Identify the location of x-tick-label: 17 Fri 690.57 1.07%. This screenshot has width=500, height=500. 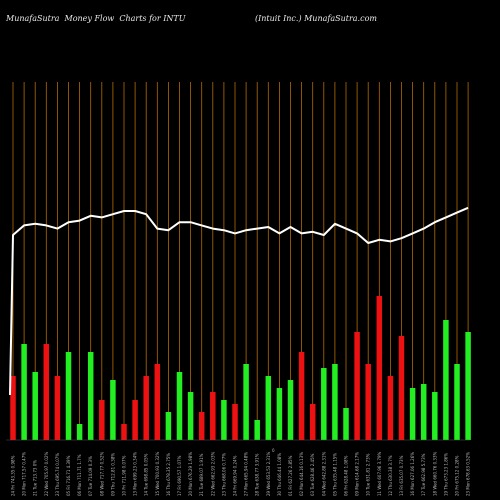
(179, 475).